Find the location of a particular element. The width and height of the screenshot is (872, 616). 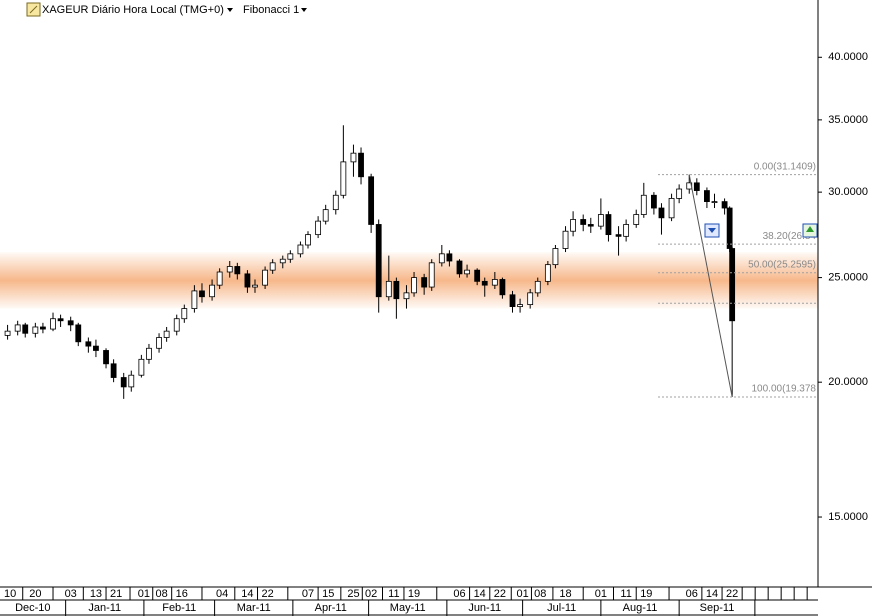

alert-icon-arrow is located at coordinates (712, 230).